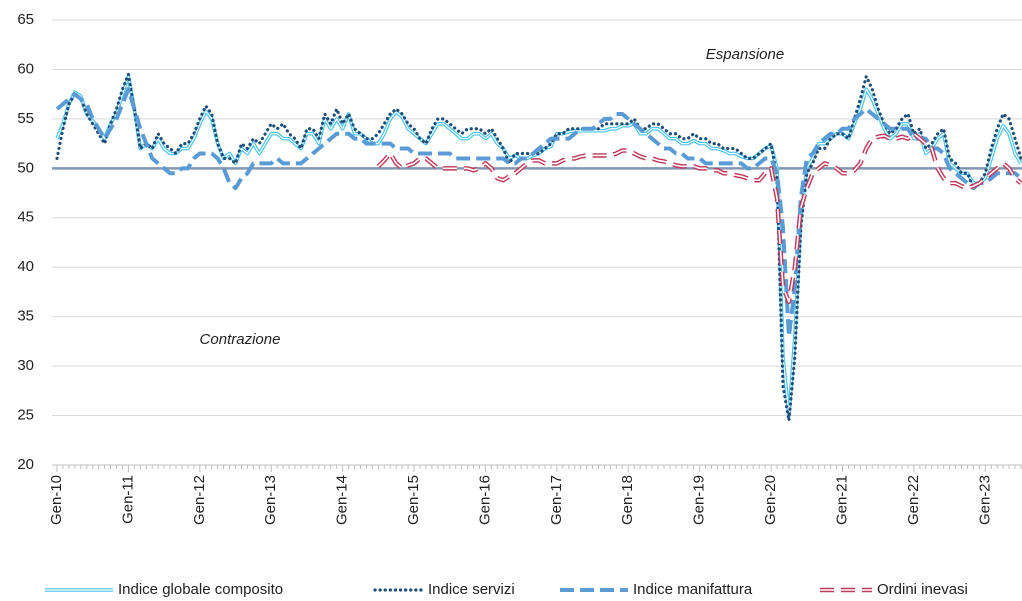  Describe the element at coordinates (25, 167) in the screenshot. I see `y-tick-label: 50` at that location.